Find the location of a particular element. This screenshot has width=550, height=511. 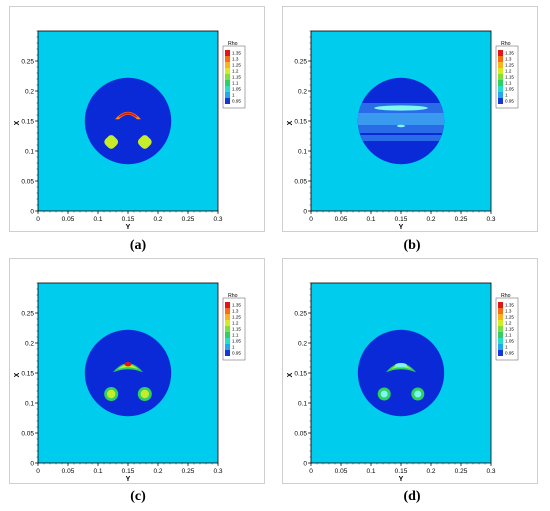

x-tick-label: 0.05 is located at coordinates (68, 219).